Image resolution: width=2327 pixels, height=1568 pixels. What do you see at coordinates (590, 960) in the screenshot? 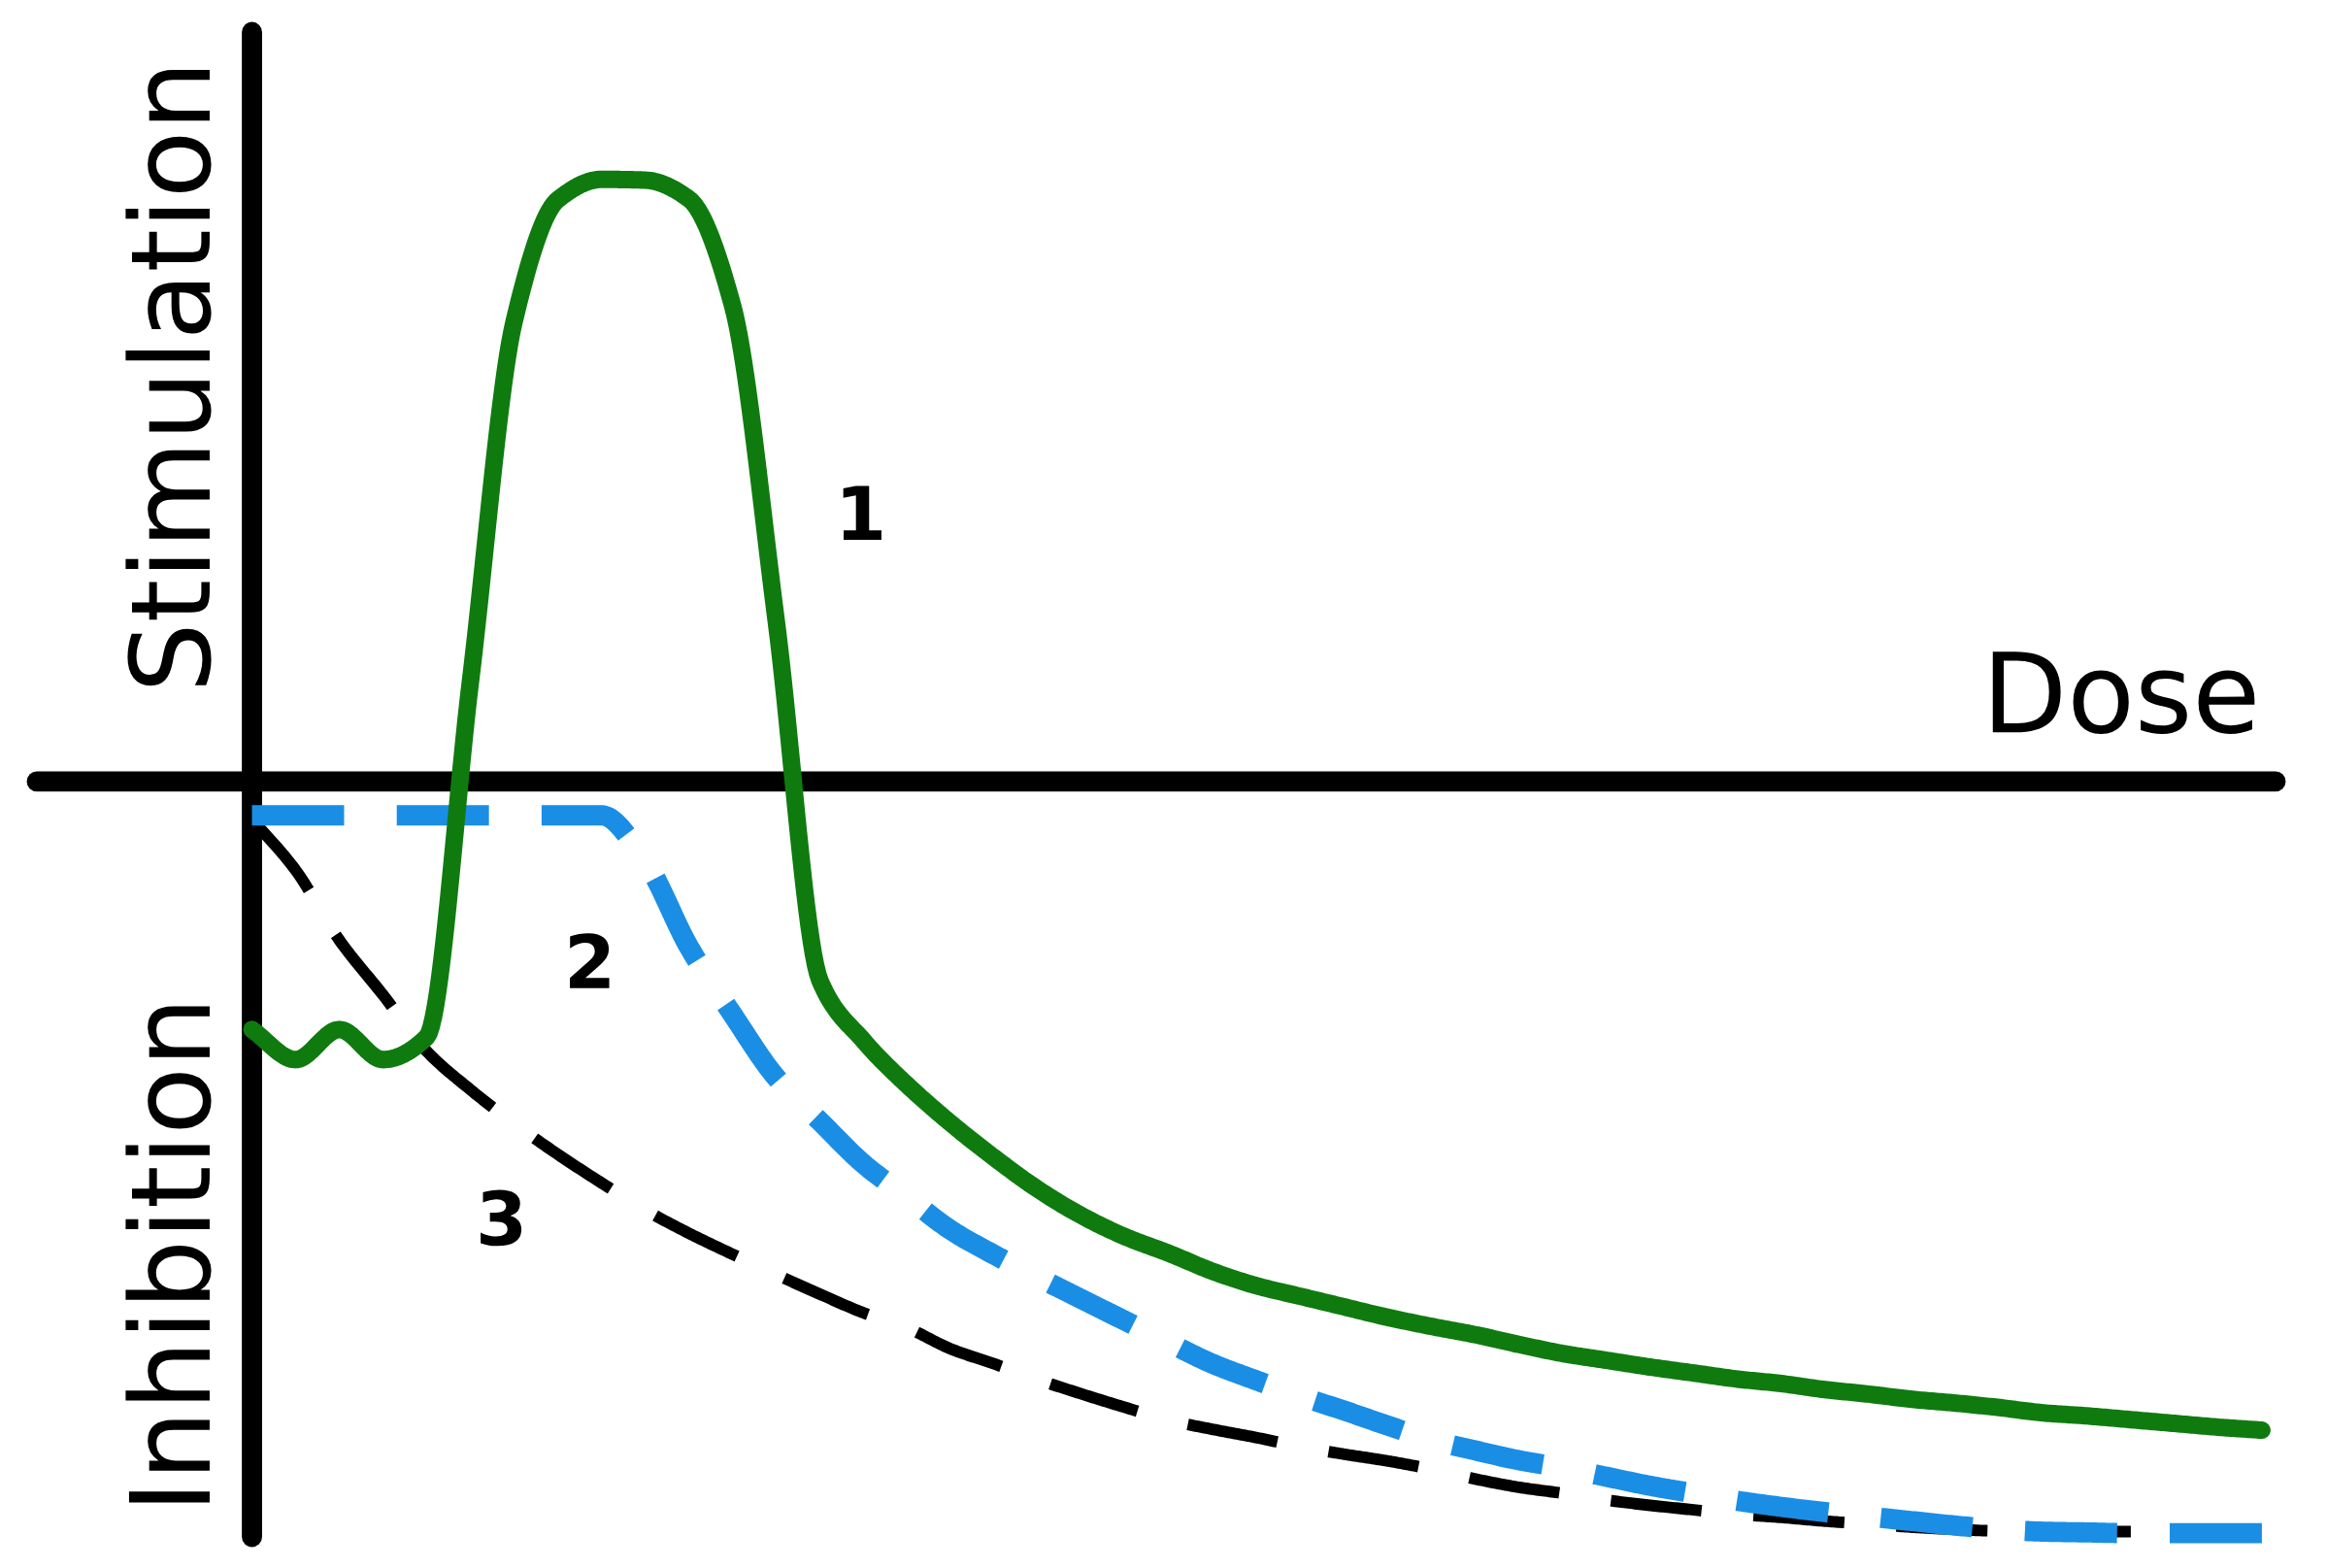
I see `series-label: 2` at bounding box center [590, 960].